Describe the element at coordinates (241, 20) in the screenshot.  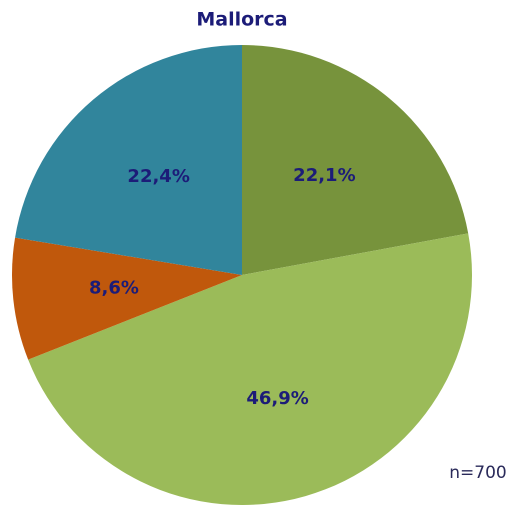
I see `chart-title: Mallorca` at that location.